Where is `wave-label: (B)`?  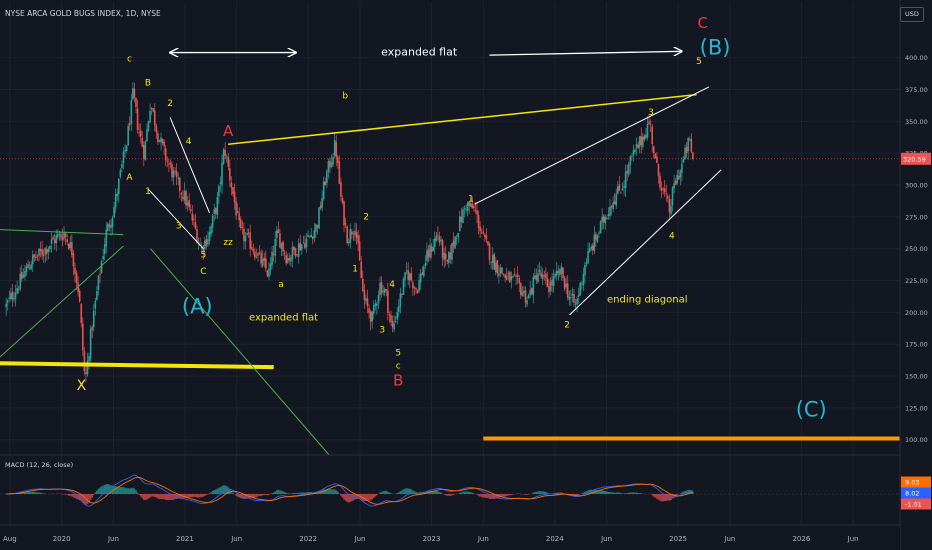
wave-label: (B) is located at coordinates (715, 48).